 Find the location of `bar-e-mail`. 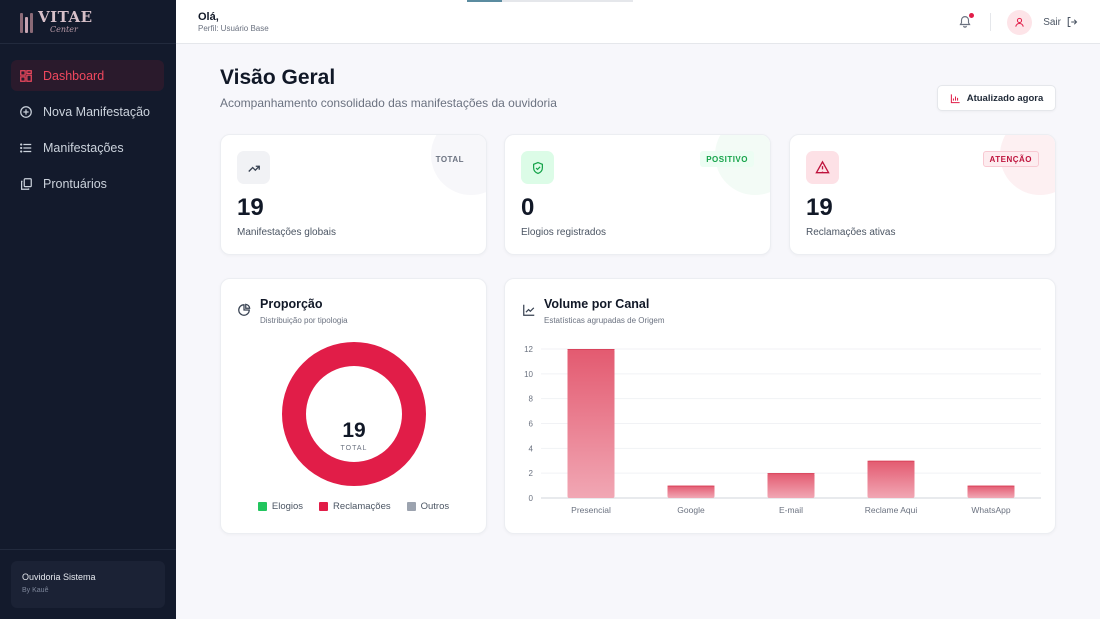

bar-e-mail is located at coordinates (791, 485).